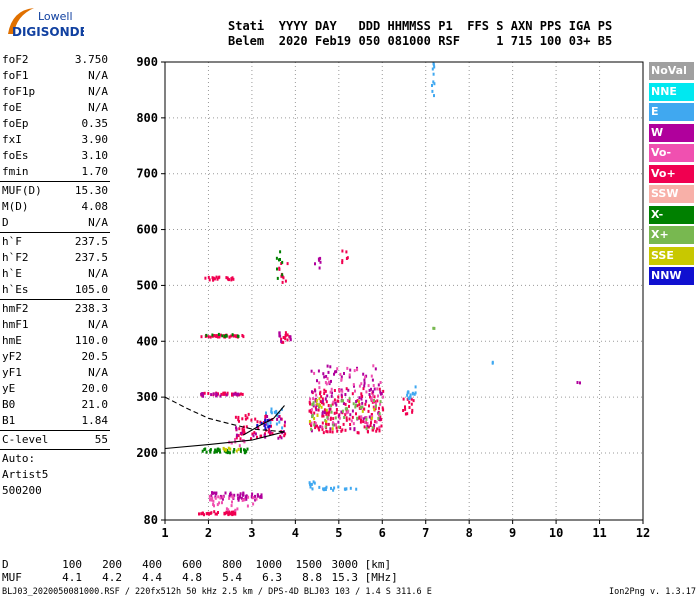 This screenshot has height=600, width=700. I want to click on param-value: 3.10, so click(95, 155).